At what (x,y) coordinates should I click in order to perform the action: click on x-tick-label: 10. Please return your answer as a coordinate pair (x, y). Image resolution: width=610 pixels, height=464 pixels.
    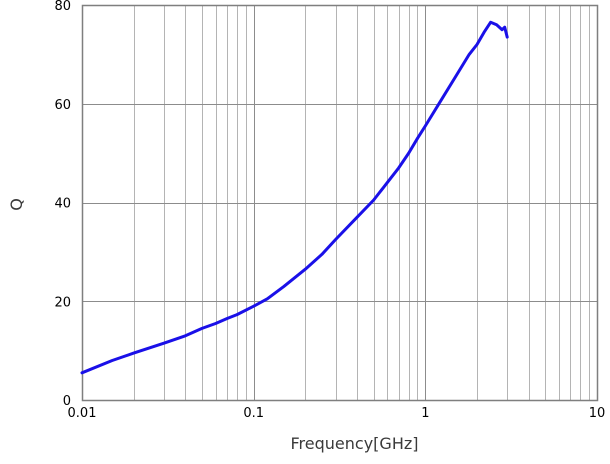
    Looking at the image, I should click on (597, 413).